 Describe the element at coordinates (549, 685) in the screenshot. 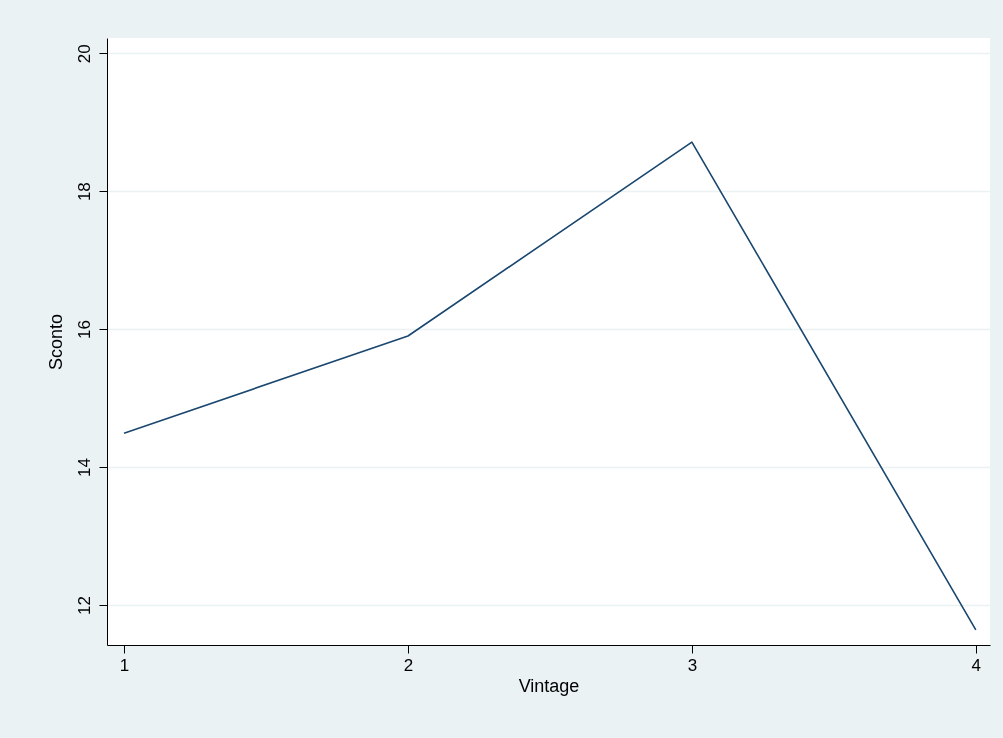

I see `x-axis-title: Vintage` at that location.